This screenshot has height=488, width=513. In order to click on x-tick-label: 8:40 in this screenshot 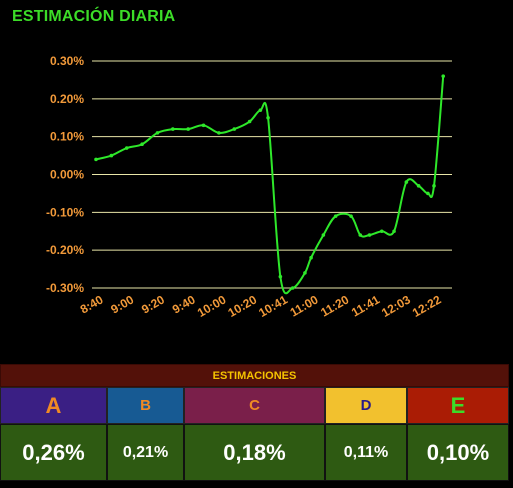, I will do `click(92, 304)`.